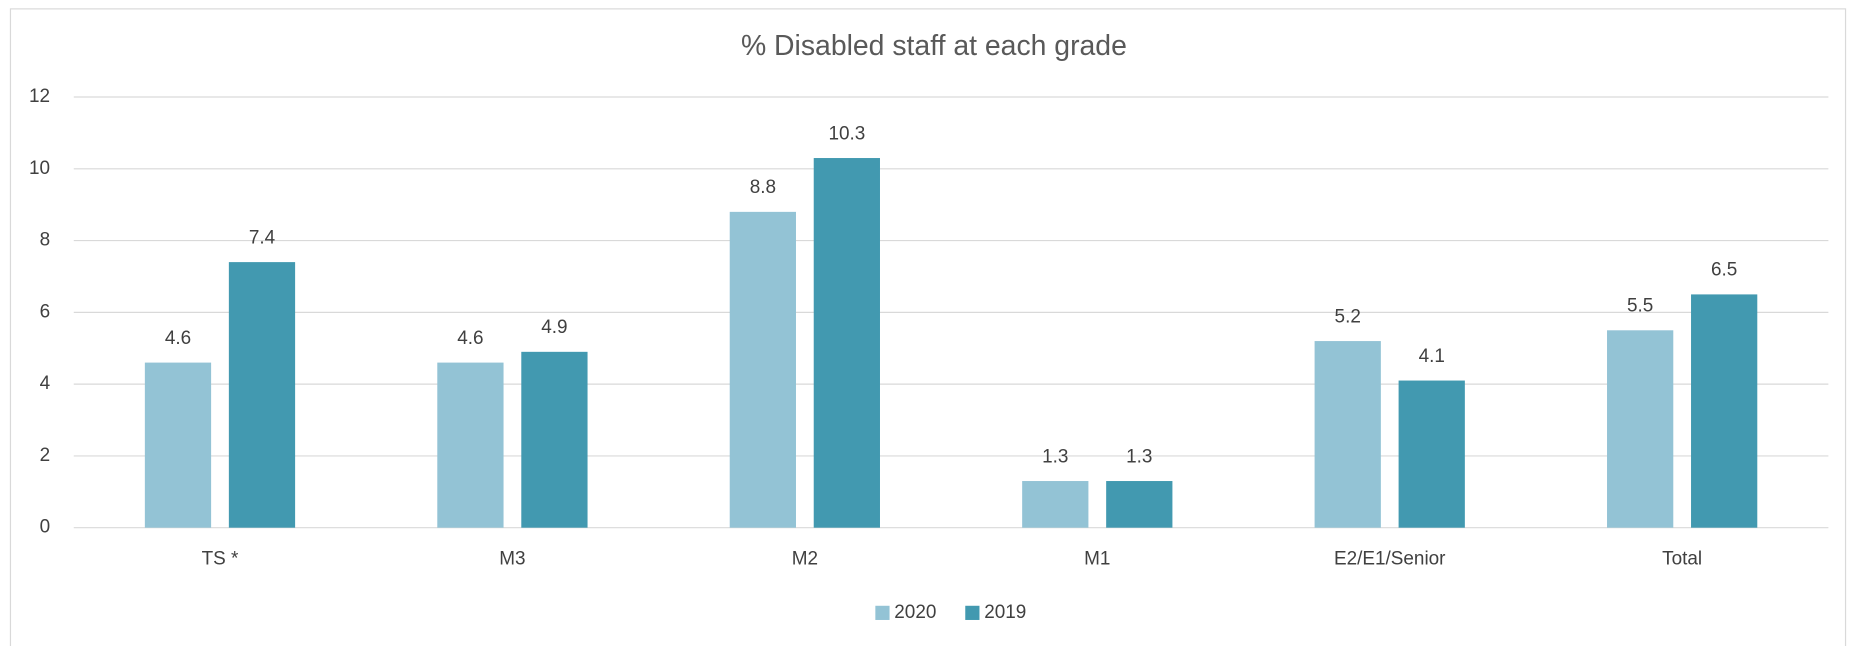 This screenshot has width=1856, height=646. Describe the element at coordinates (512, 559) in the screenshot. I see `x-tick-label: M3` at that location.